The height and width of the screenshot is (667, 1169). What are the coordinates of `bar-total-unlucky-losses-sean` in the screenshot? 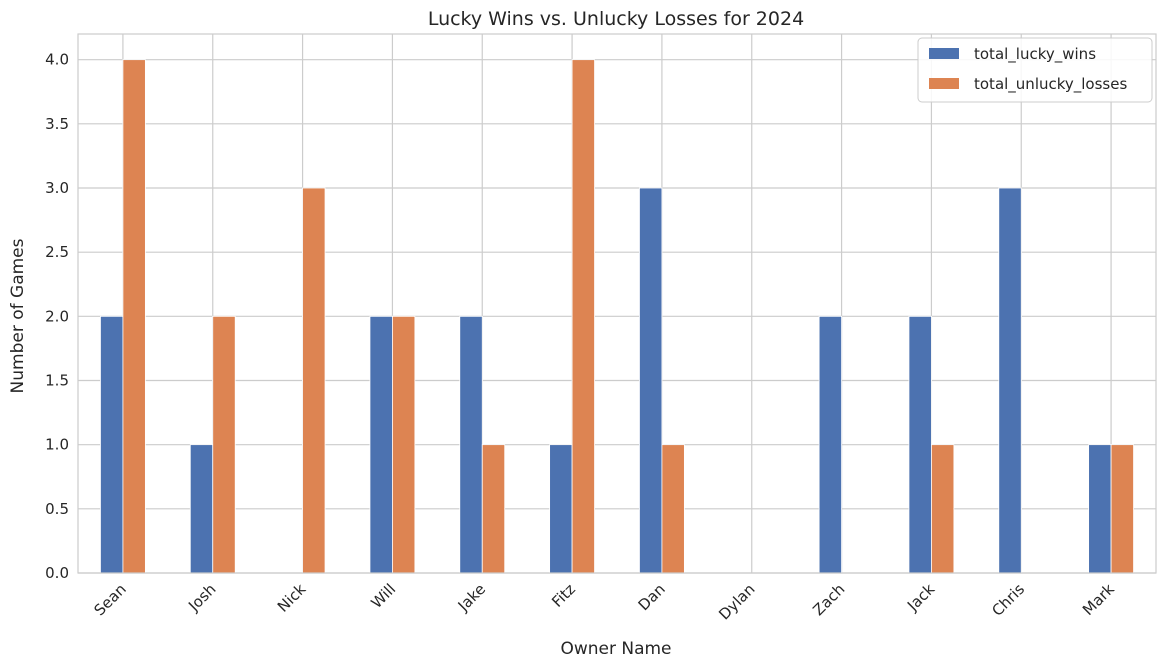 It's located at (134, 316).